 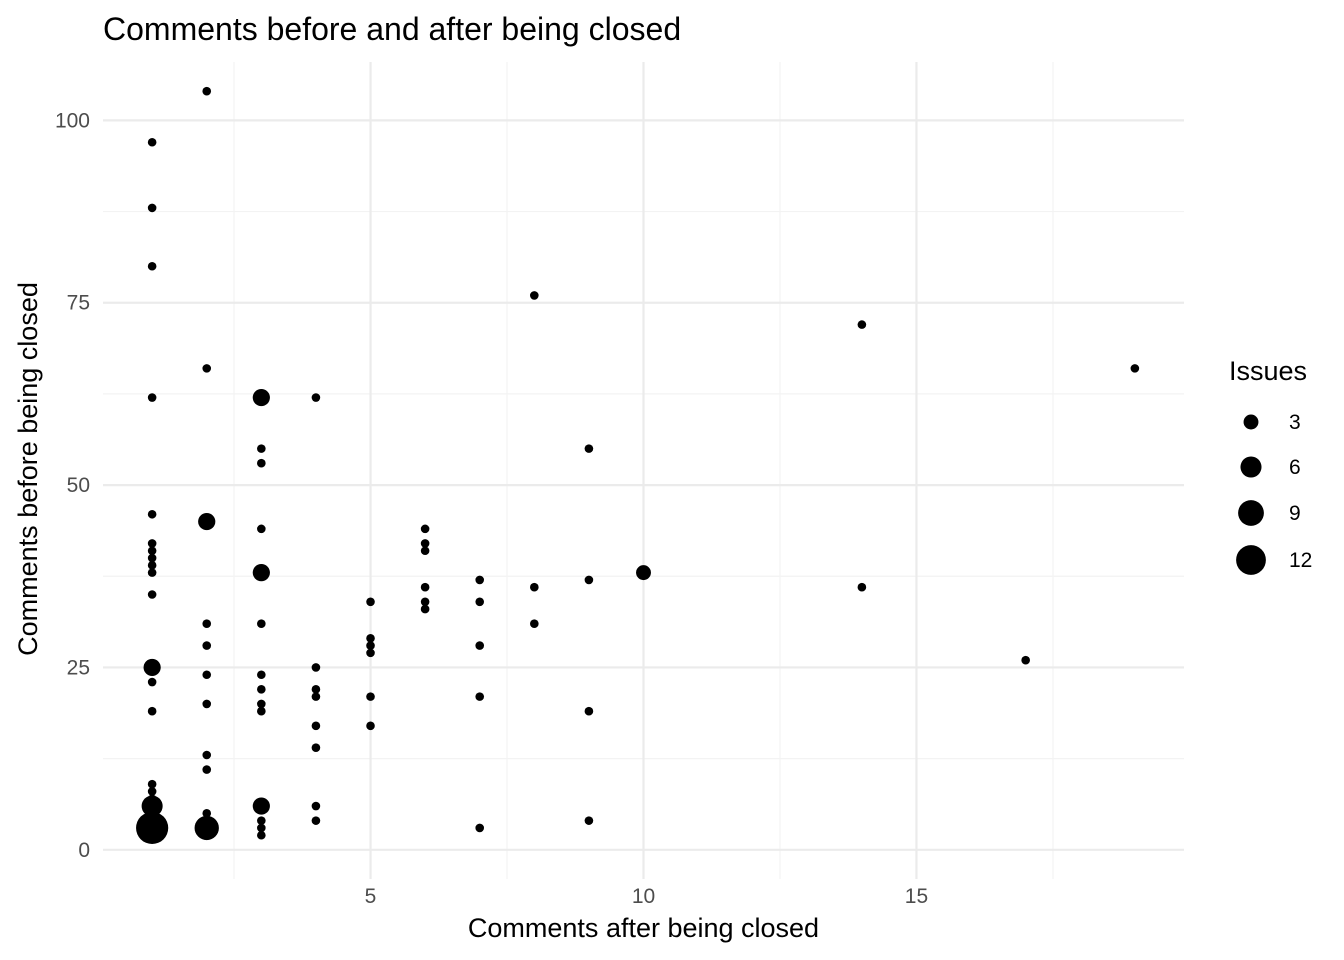 I want to click on size-legend: Issues 3 6 9 12, so click(x=1270, y=465).